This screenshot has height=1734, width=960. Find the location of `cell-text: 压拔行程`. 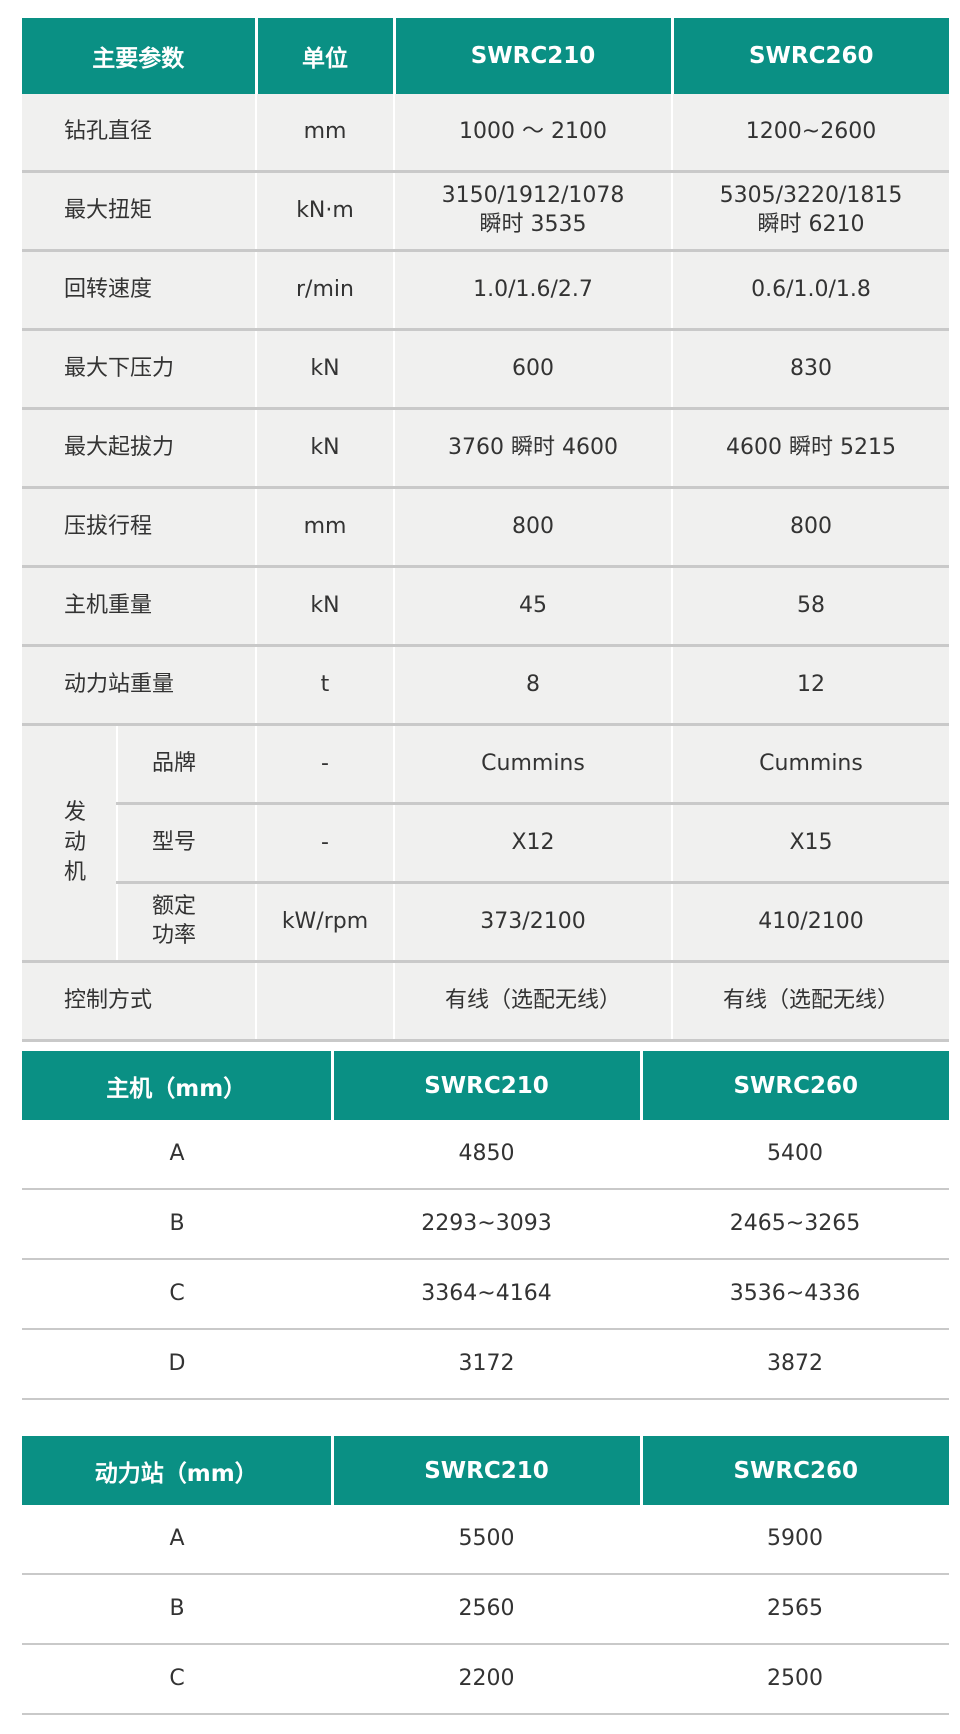

cell-text: 压拔行程 is located at coordinates (108, 526).